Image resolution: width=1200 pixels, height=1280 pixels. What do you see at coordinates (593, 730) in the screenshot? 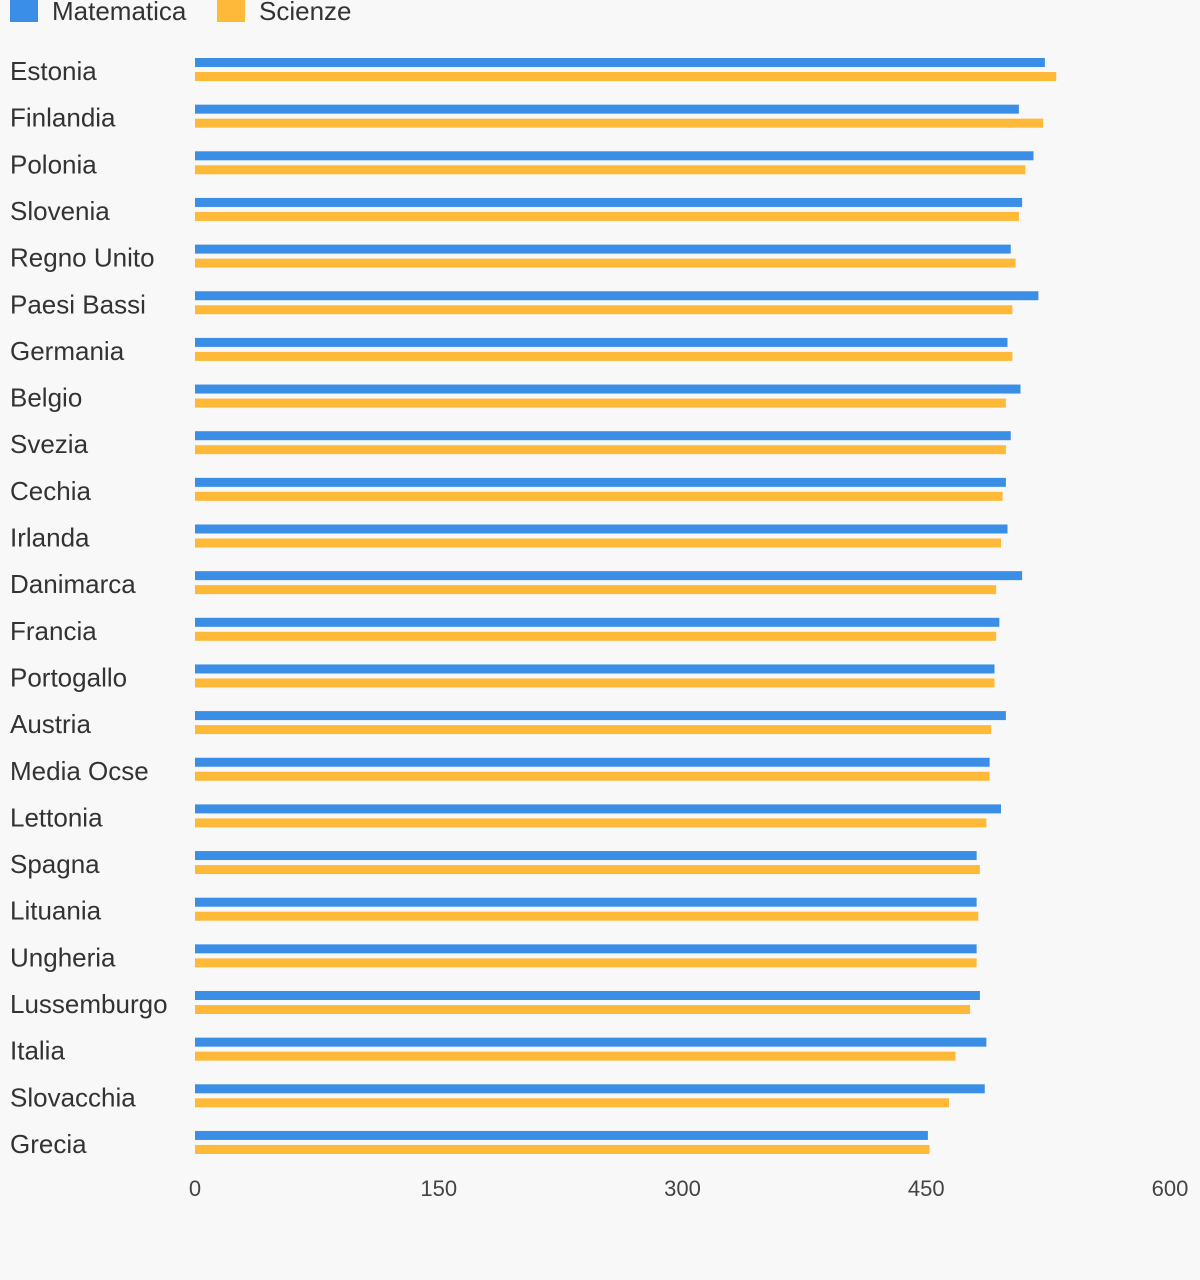
I see `bar-scienze-austria` at bounding box center [593, 730].